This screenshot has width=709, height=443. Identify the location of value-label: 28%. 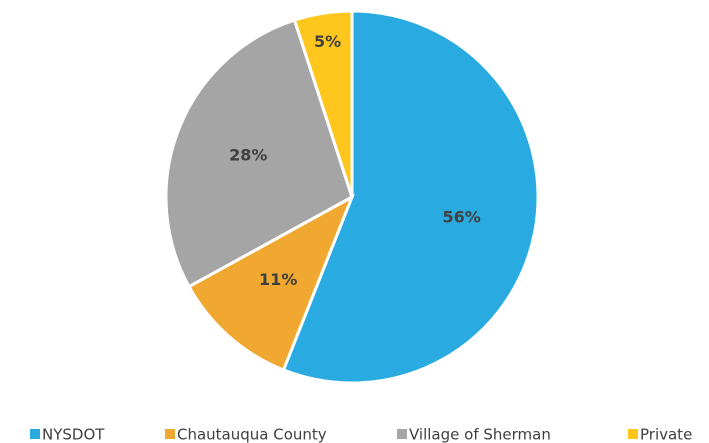
(248, 154).